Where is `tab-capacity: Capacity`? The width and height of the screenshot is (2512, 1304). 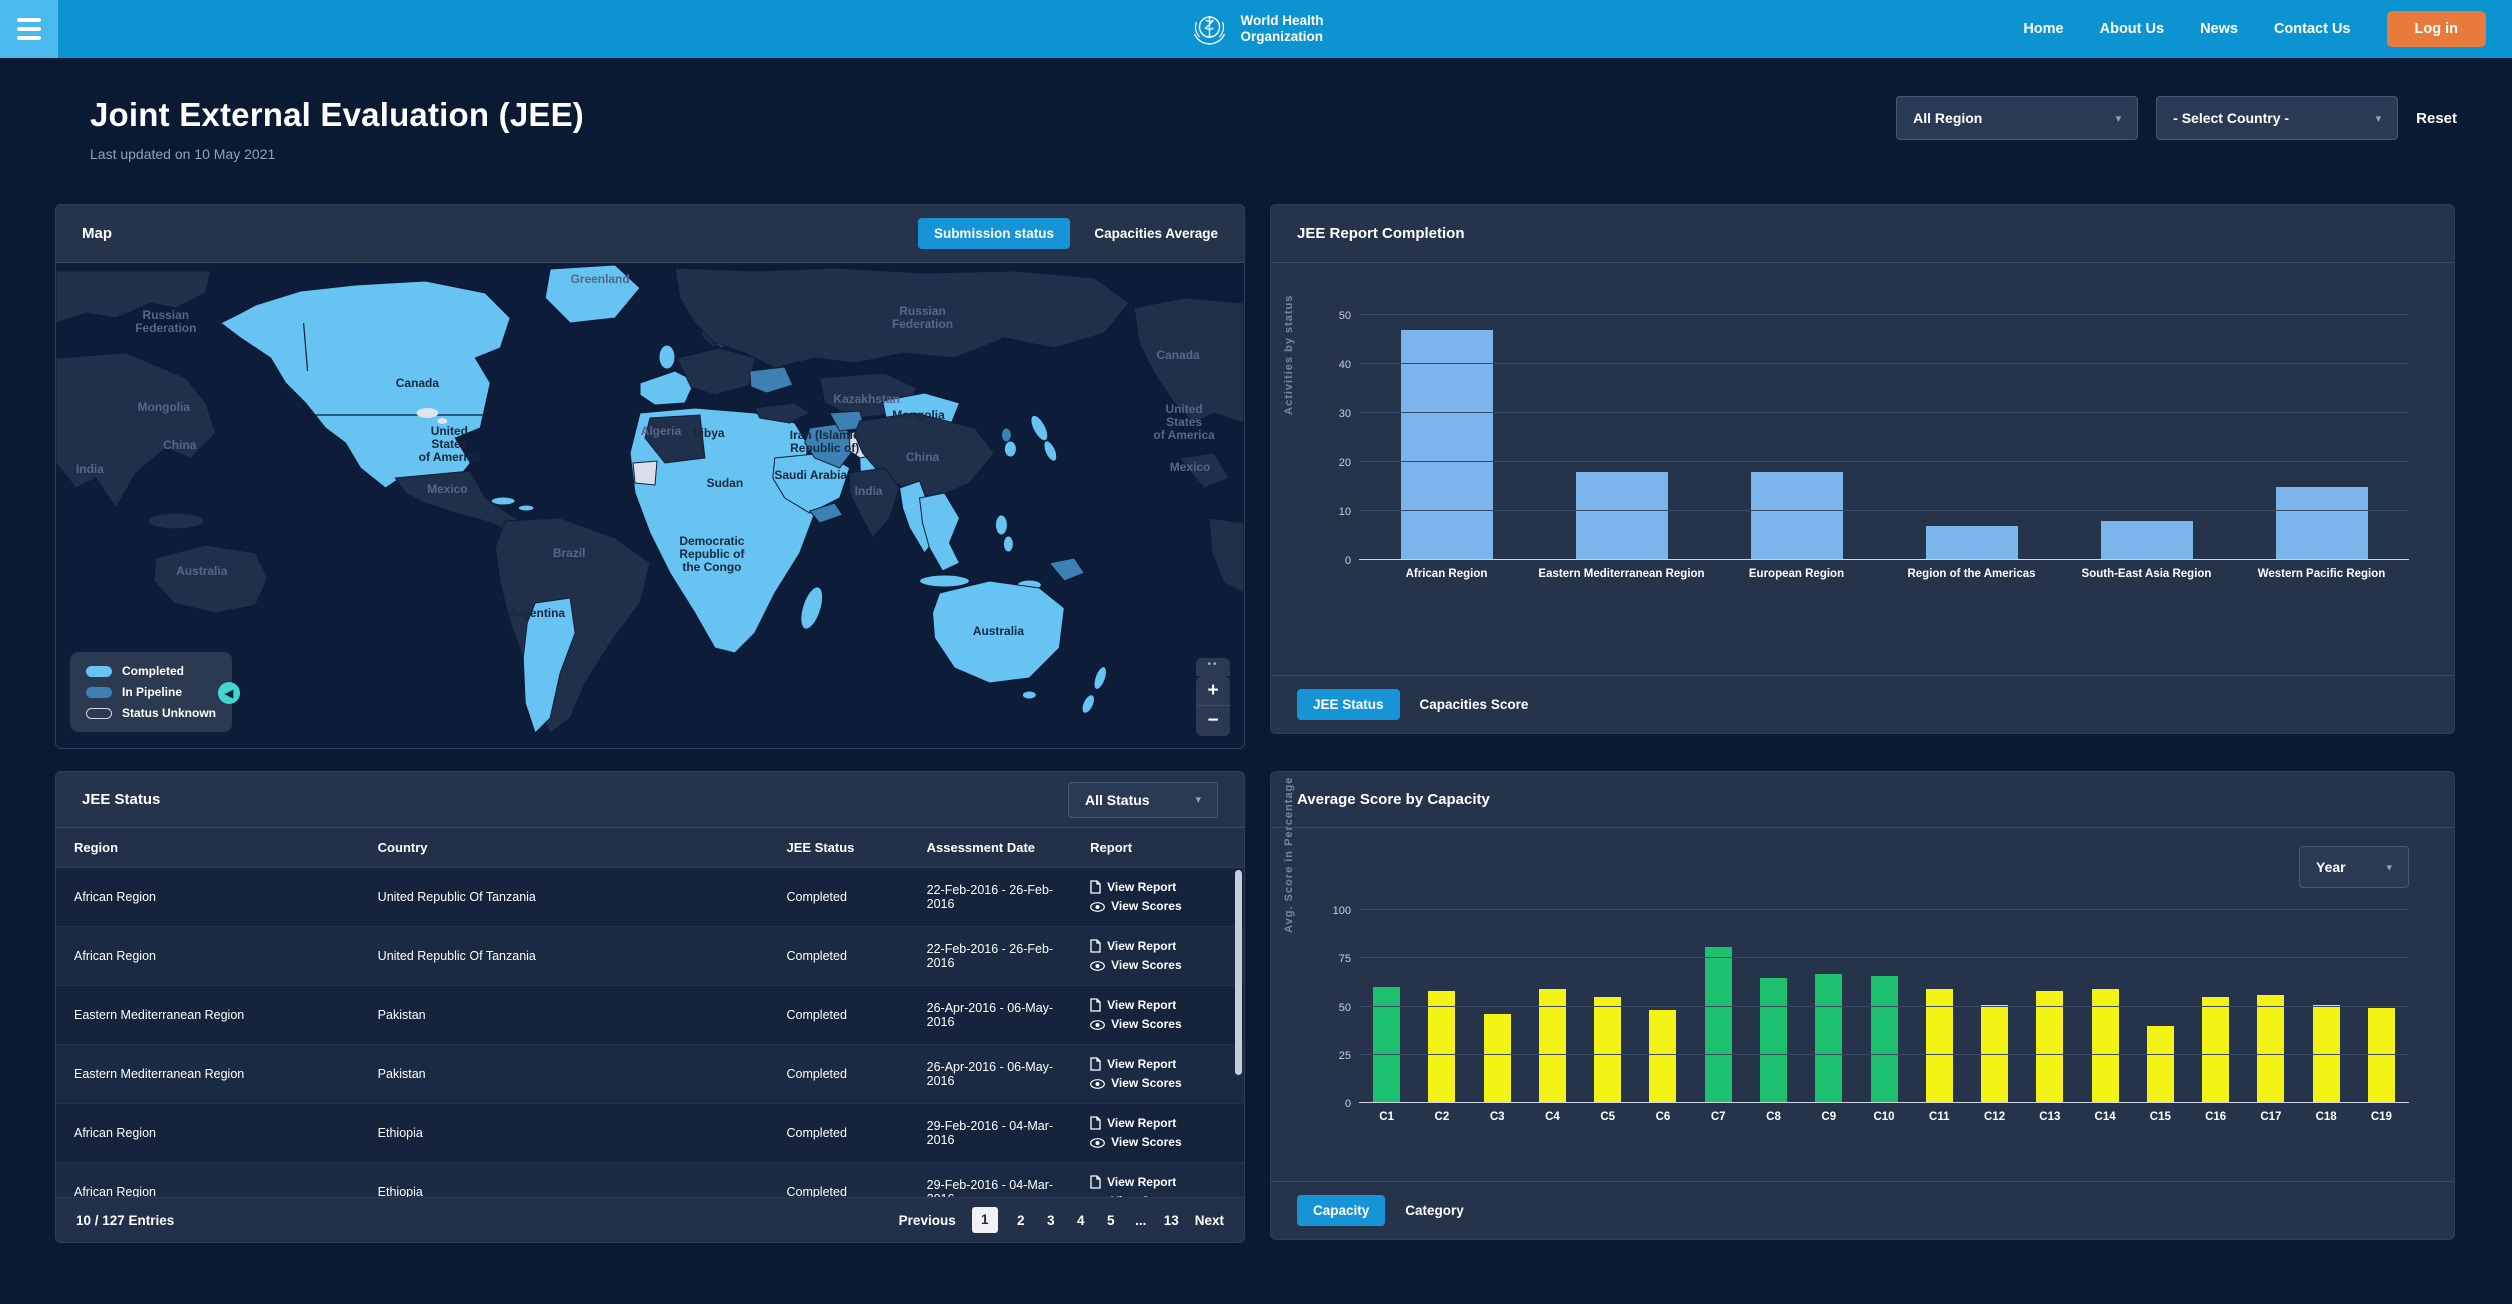 tab-capacity: Capacity is located at coordinates (1341, 1210).